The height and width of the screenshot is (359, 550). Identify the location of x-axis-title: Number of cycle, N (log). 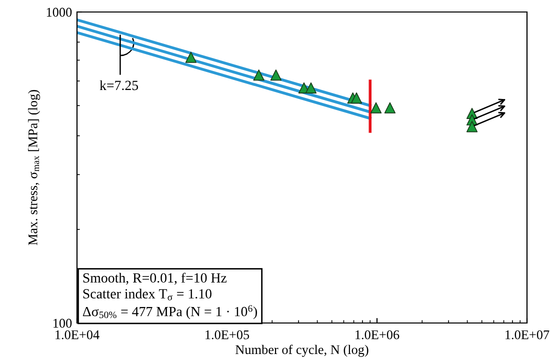
(302, 350).